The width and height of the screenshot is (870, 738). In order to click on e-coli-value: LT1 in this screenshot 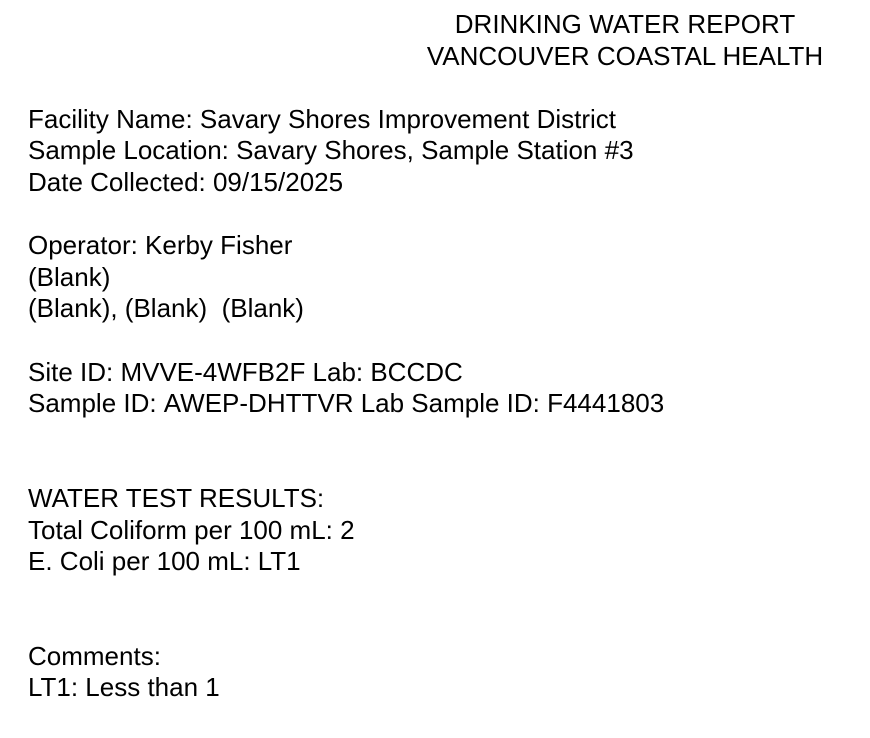, I will do `click(279, 561)`.